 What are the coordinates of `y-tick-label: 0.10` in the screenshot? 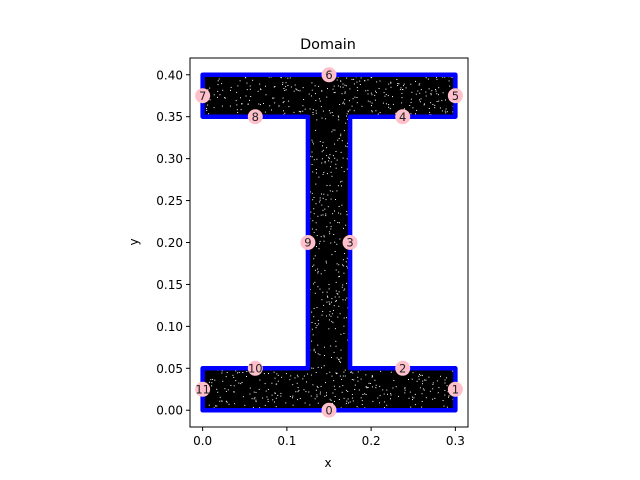 It's located at (169, 327).